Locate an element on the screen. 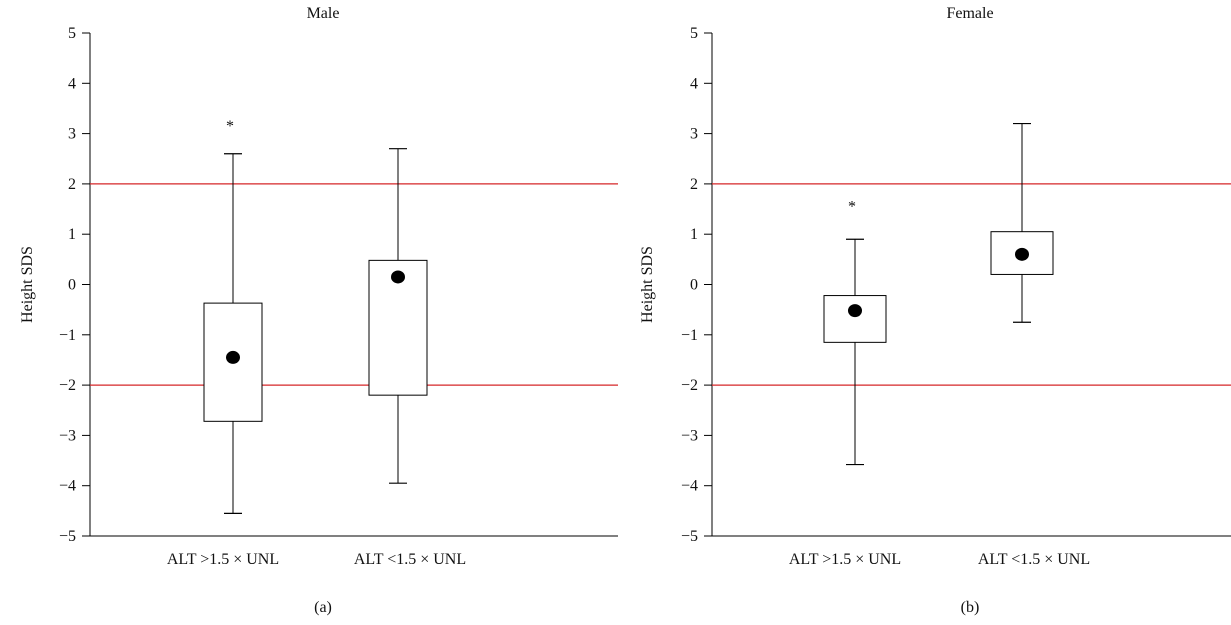  panel-label: (b) is located at coordinates (970, 607).